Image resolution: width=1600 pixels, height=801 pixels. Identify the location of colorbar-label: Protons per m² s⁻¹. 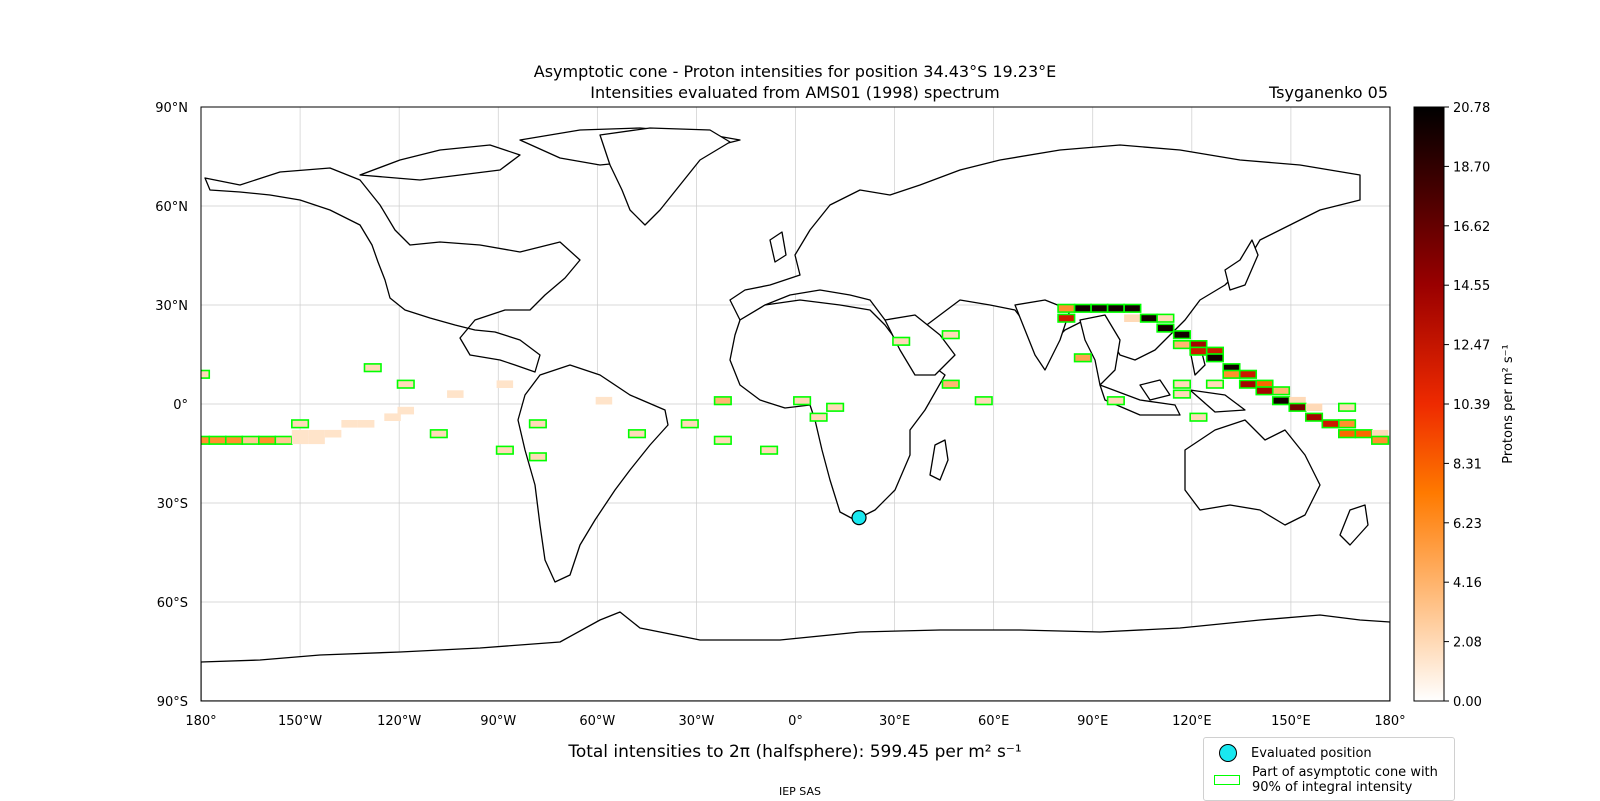
(1508, 403).